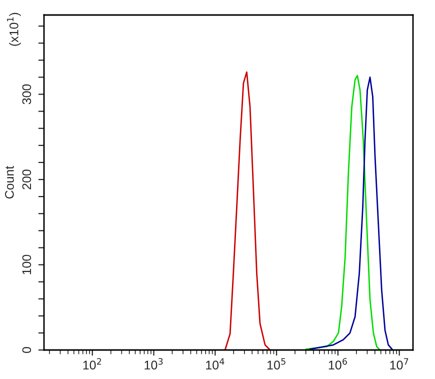 The height and width of the screenshot is (379, 435). Describe the element at coordinates (215, 364) in the screenshot. I see `x-tick-label: 10$^{4}$` at that location.